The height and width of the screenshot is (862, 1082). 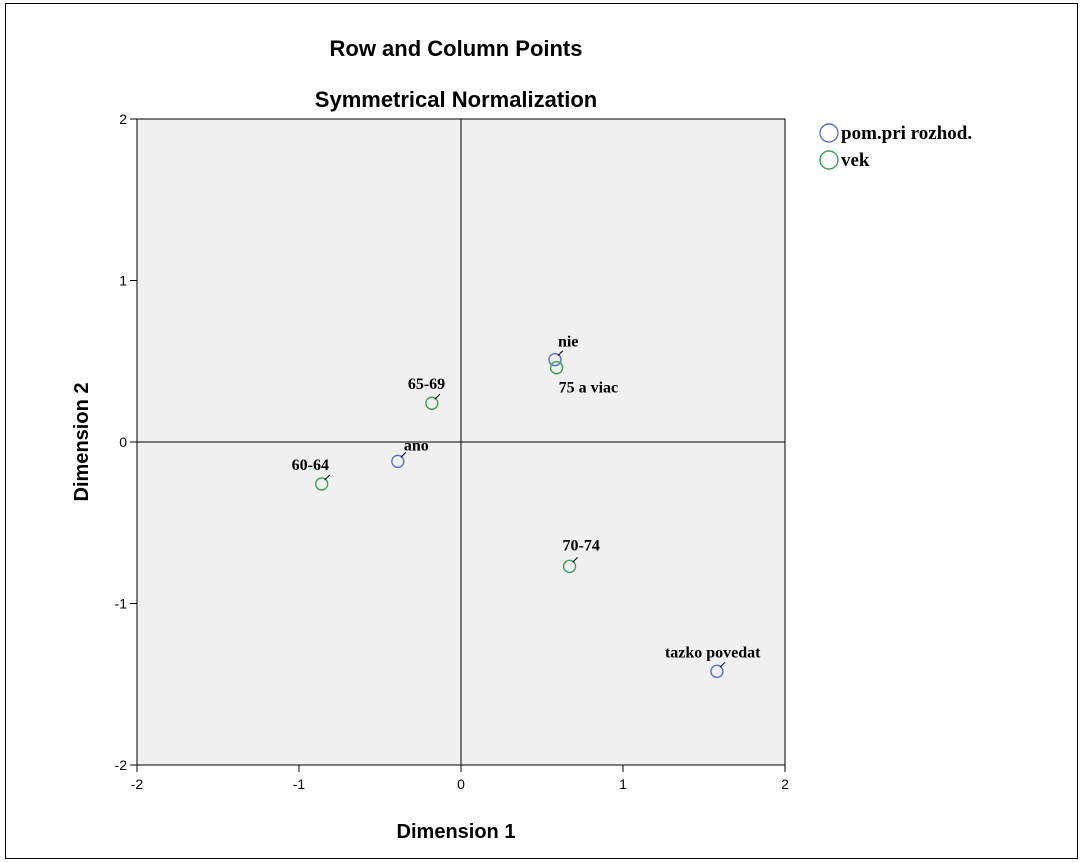 What do you see at coordinates (623, 784) in the screenshot?
I see `x-tick-label: 1` at bounding box center [623, 784].